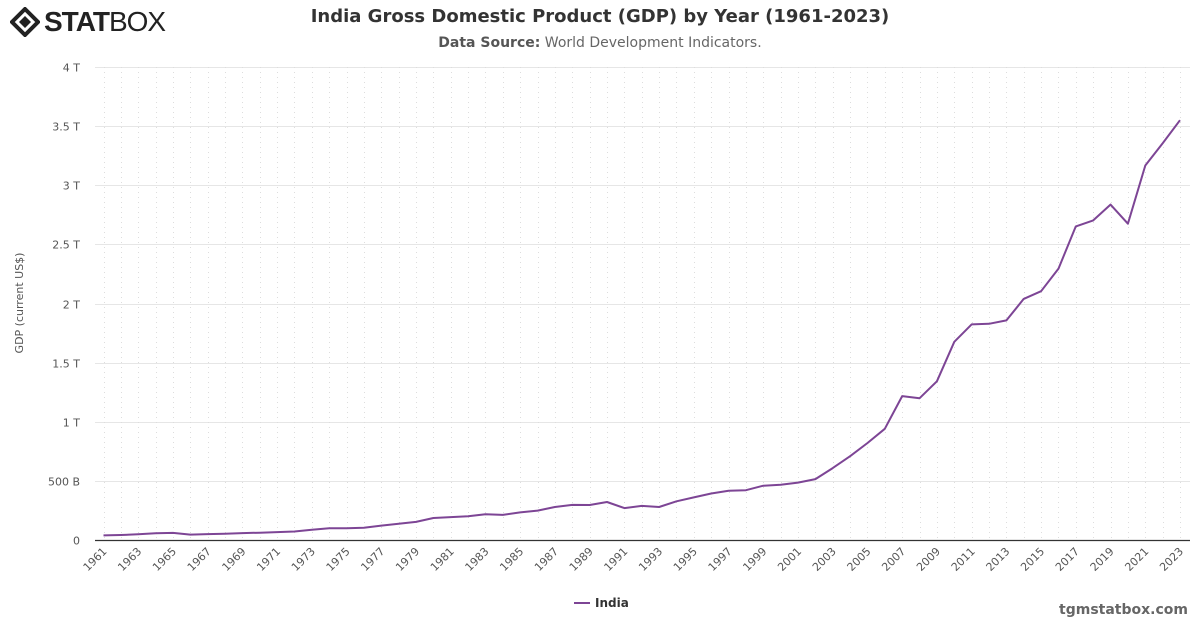 The image size is (1200, 630). What do you see at coordinates (64, 482) in the screenshot?
I see `y-tick-label: 500 B` at bounding box center [64, 482].